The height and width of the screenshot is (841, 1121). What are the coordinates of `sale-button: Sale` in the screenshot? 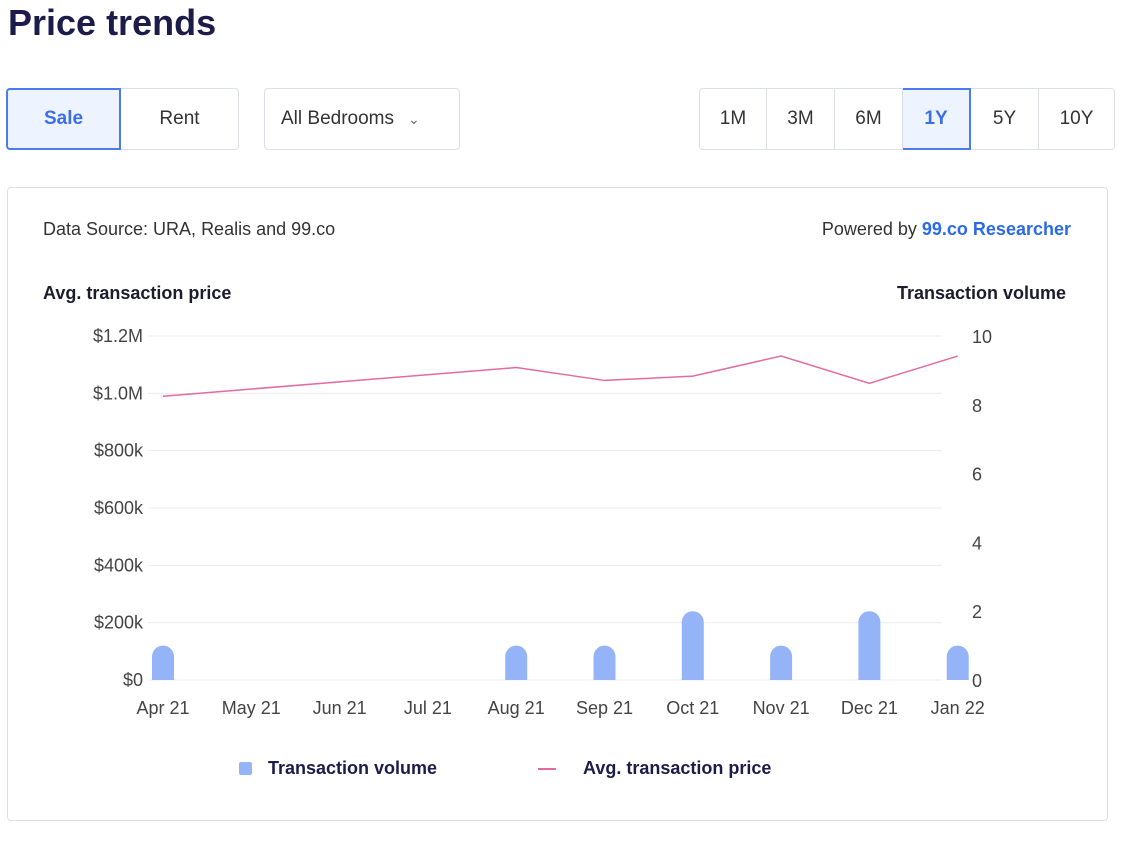 It's located at (63, 119).